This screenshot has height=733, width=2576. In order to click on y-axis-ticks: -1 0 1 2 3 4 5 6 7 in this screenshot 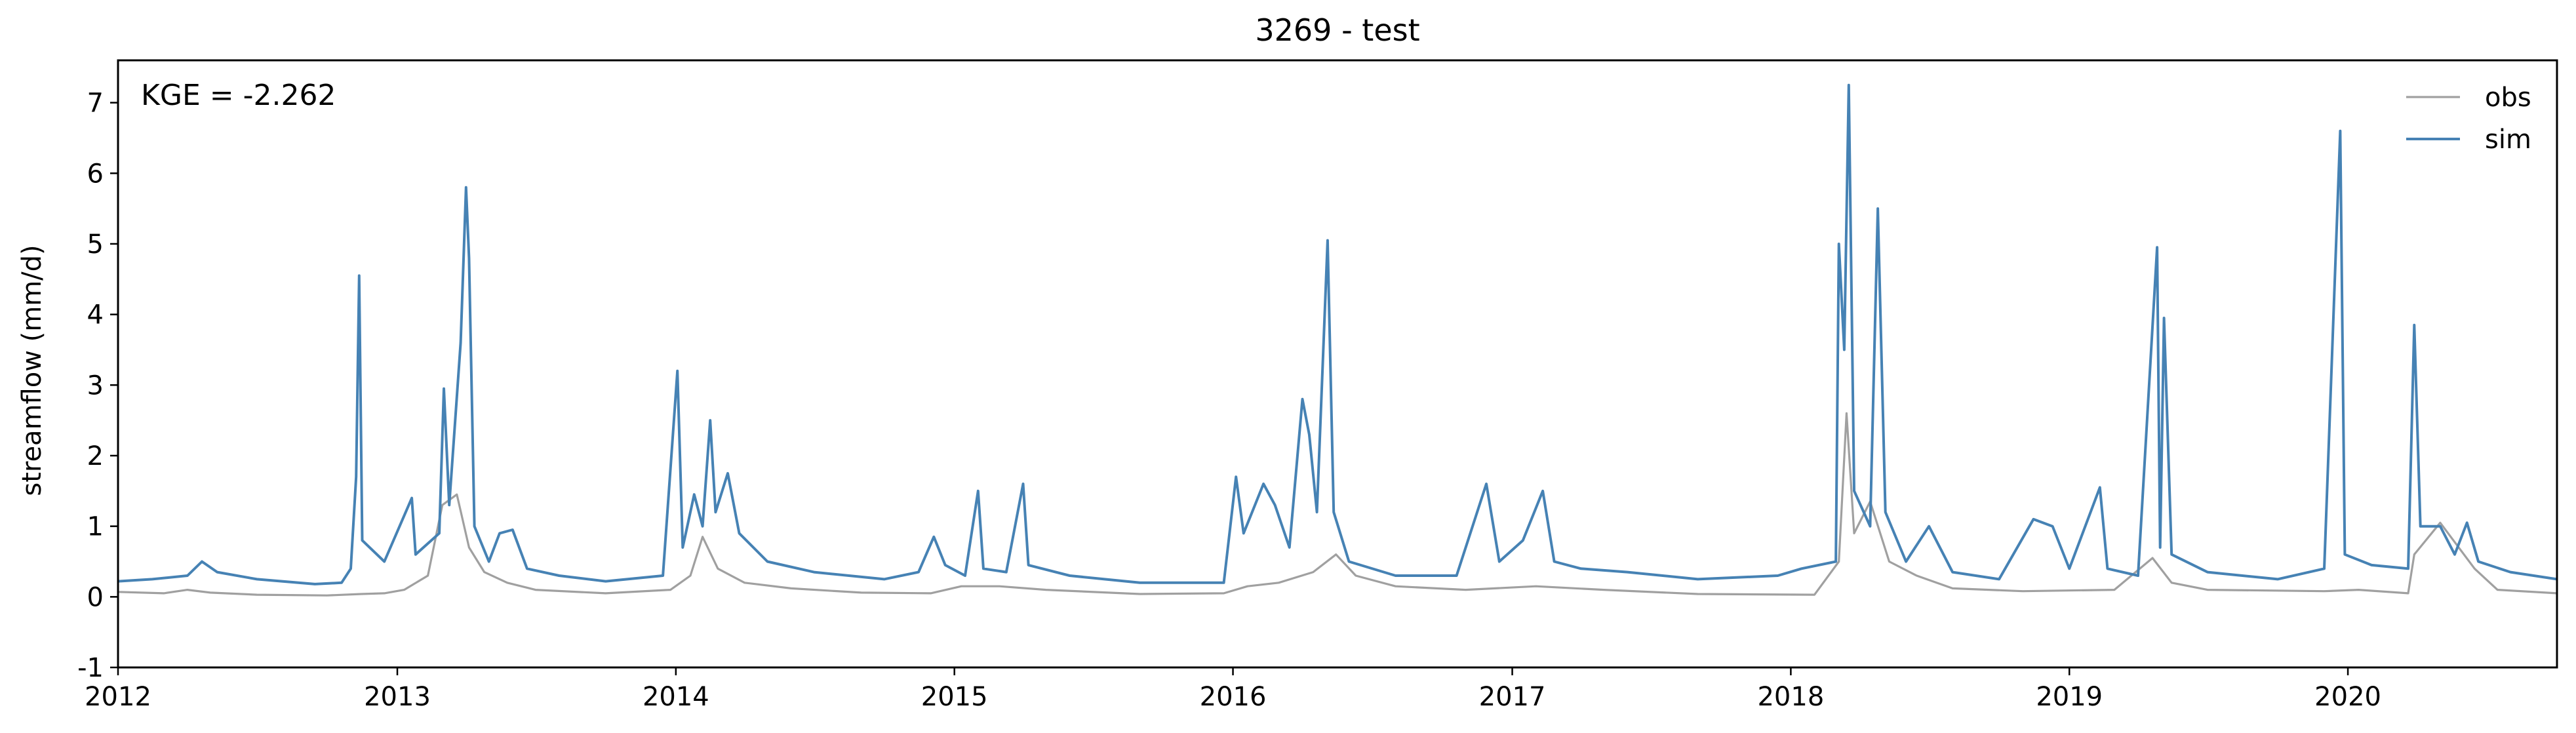, I will do `click(97, 386)`.